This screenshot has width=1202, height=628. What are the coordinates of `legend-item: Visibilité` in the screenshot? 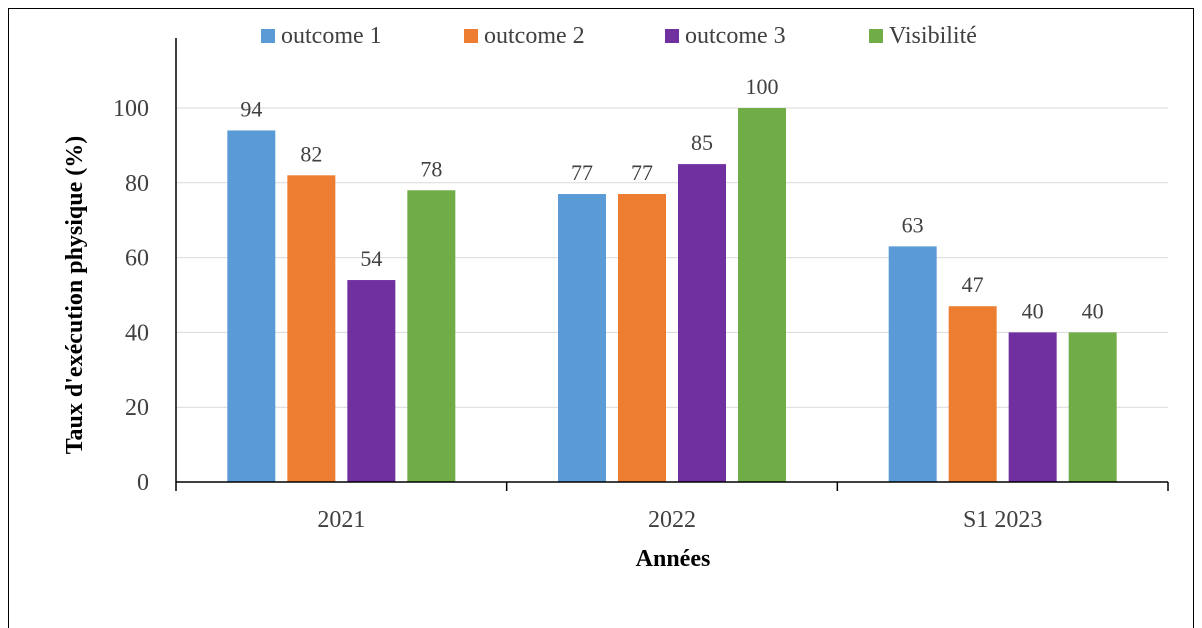 It's located at (923, 36).